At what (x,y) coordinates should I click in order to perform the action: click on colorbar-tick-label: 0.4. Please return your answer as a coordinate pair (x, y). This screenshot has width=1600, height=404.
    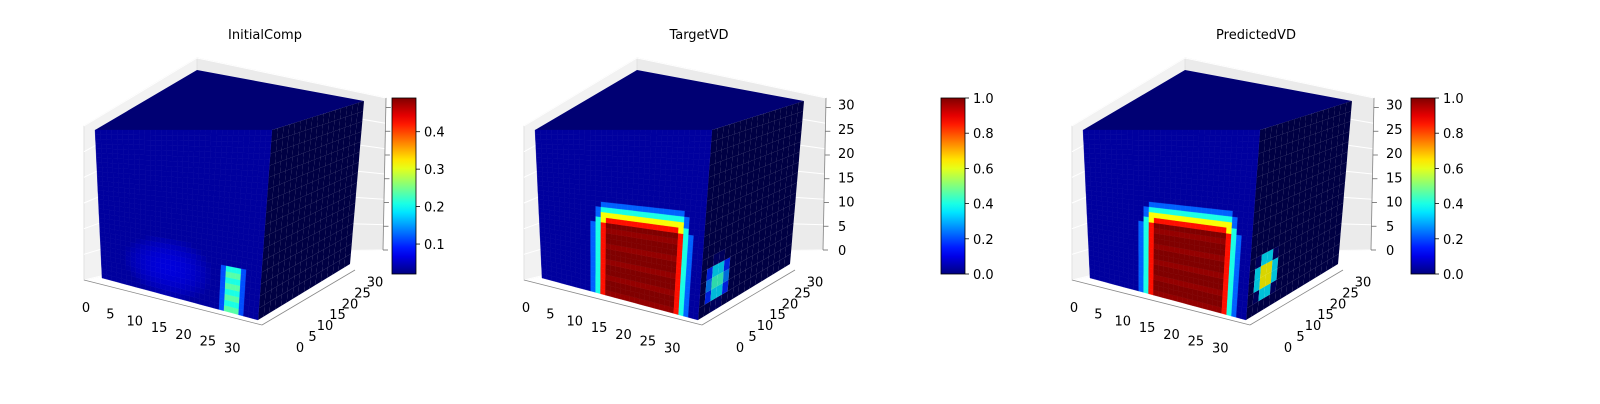
    Looking at the image, I should click on (434, 133).